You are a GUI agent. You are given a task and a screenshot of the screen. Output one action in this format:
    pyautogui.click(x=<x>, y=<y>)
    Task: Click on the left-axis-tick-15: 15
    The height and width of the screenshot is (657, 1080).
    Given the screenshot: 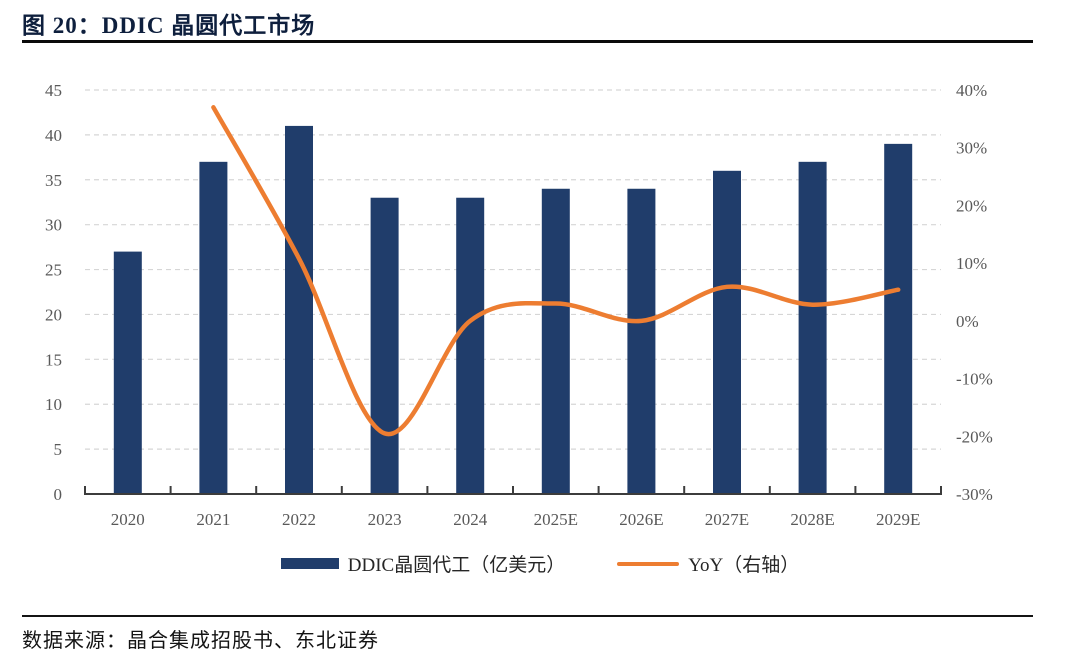 What is the action you would take?
    pyautogui.click(x=53, y=359)
    